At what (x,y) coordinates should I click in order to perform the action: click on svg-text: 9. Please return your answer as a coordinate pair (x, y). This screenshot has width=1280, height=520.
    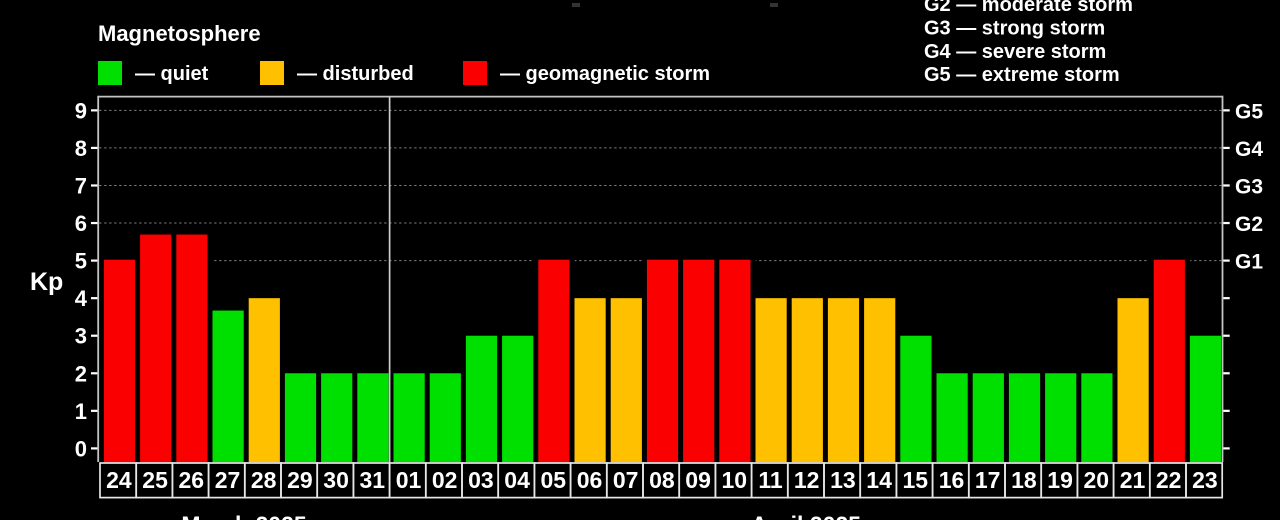
    Looking at the image, I should click on (81, 110).